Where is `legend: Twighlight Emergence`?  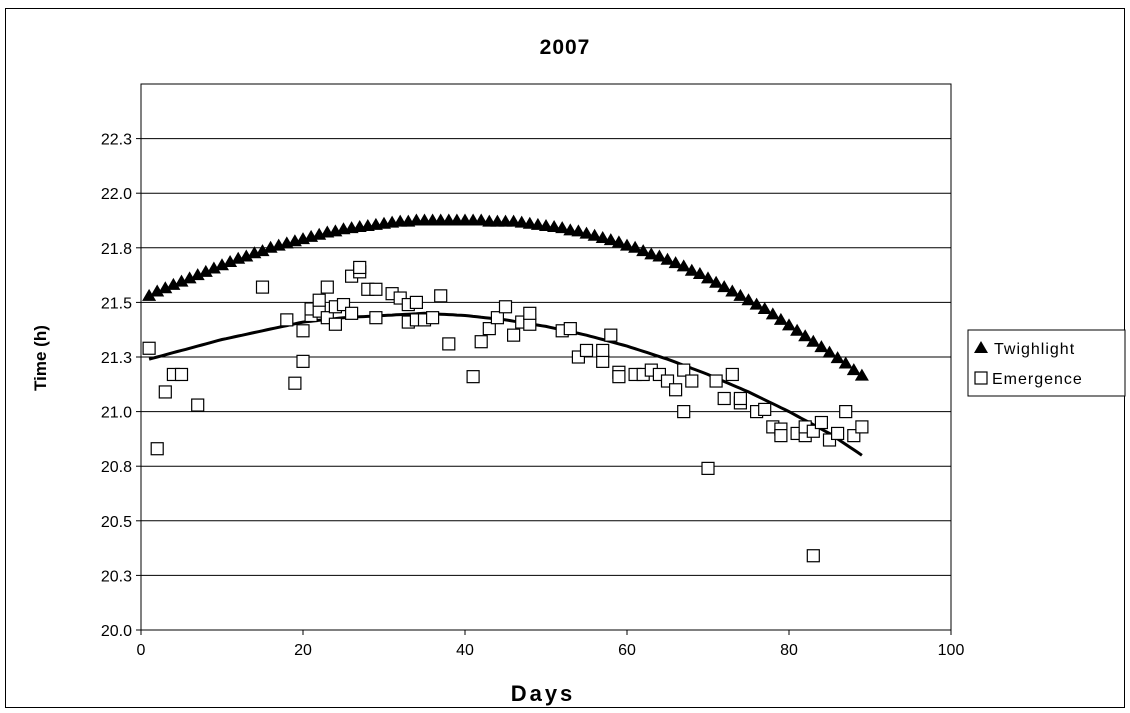 legend: Twighlight Emergence is located at coordinates (1046, 363).